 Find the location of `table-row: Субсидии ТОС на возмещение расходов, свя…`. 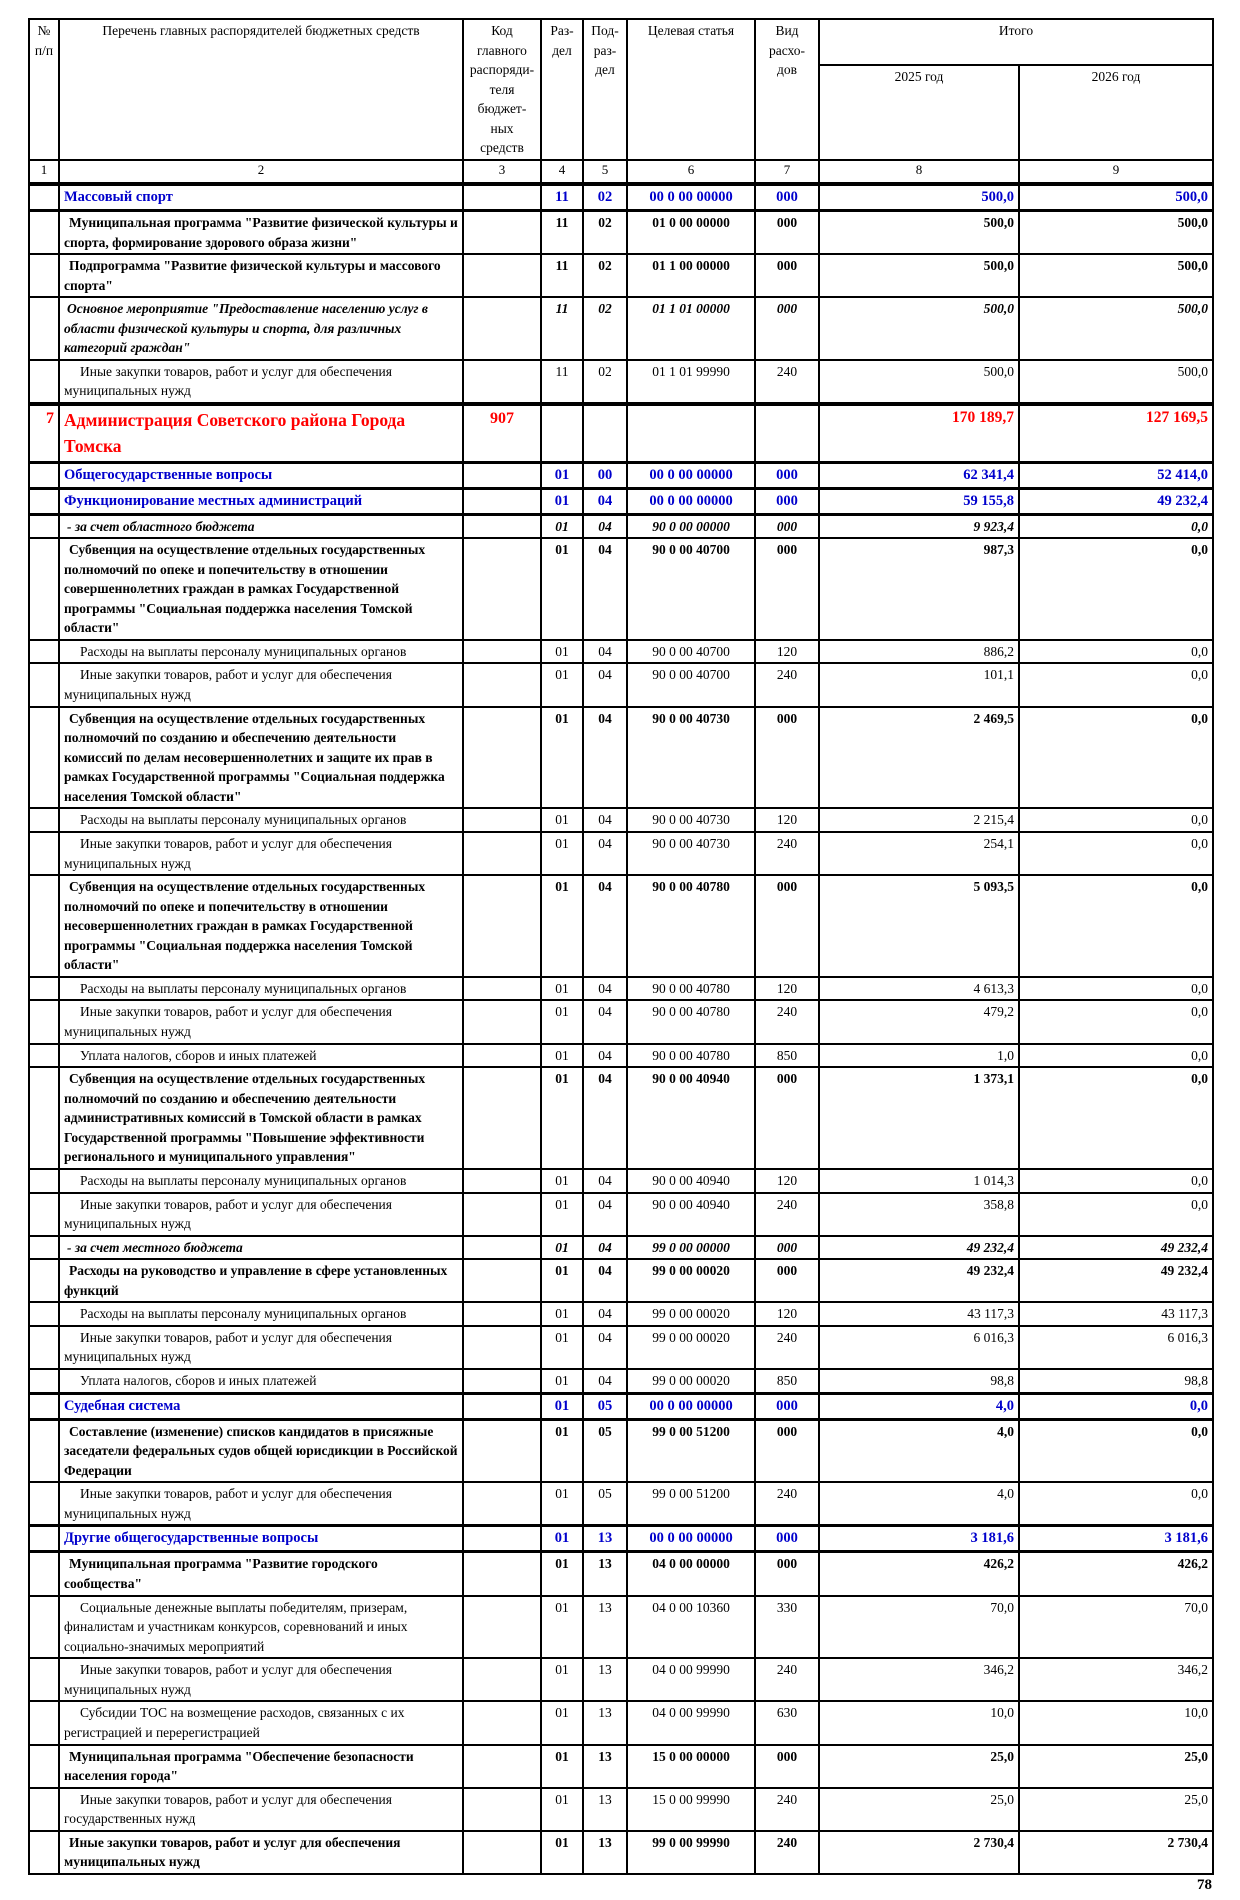

table-row: Субсидии ТОС на возмещение расходов, свя… is located at coordinates (621, 1723).